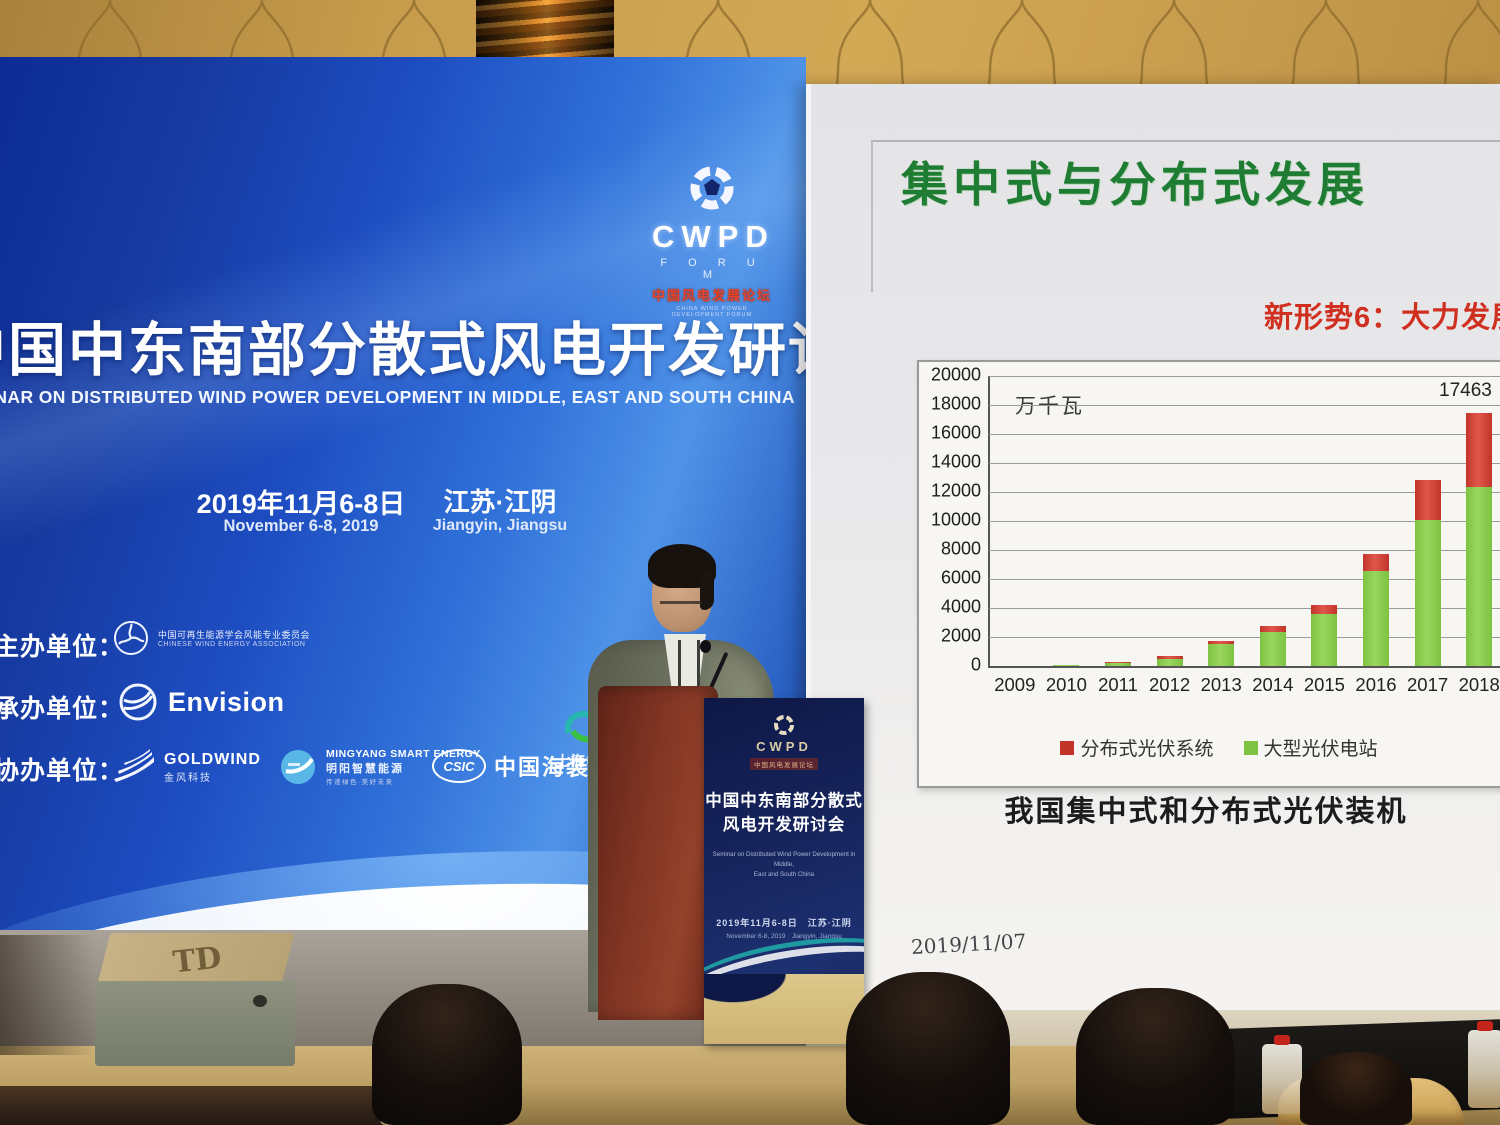 The height and width of the screenshot is (1125, 1500). I want to click on cwpd-aperture-icon, so click(712, 188).